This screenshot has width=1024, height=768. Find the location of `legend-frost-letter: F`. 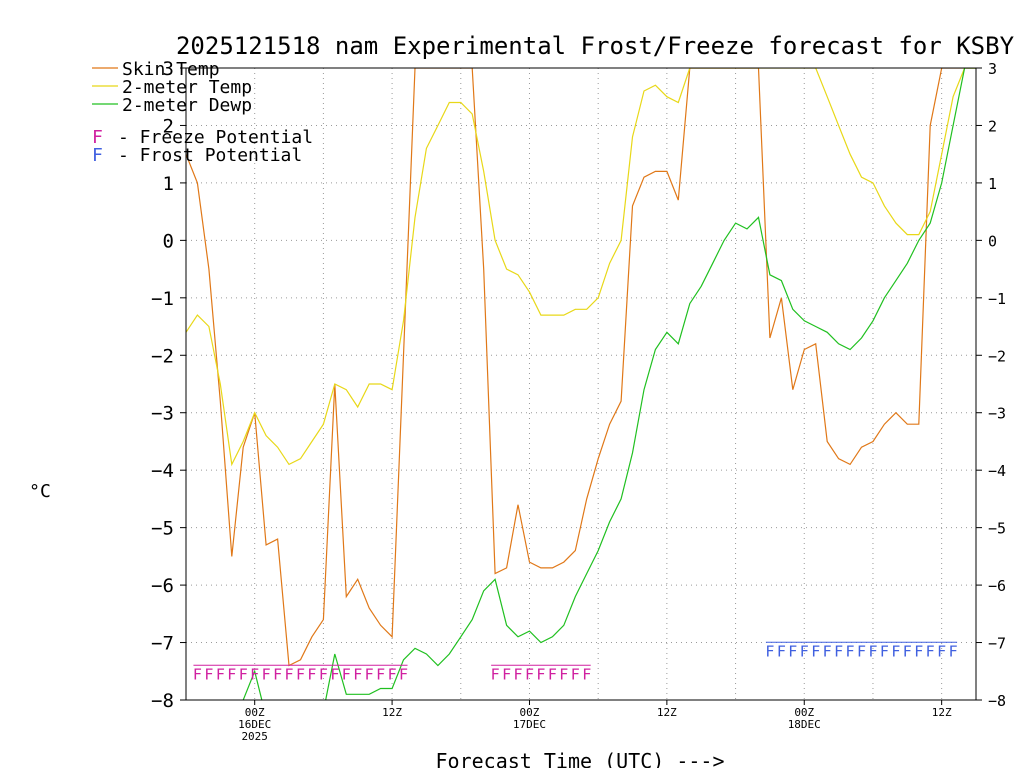

legend-frost-letter: F is located at coordinates (97, 155).